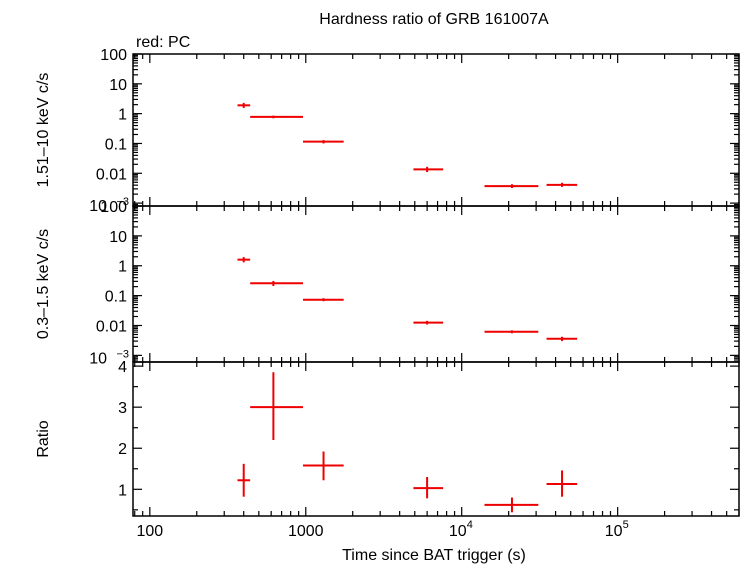 The image size is (742, 566). What do you see at coordinates (306, 531) in the screenshot?
I see `x-tick-label: 1000` at bounding box center [306, 531].